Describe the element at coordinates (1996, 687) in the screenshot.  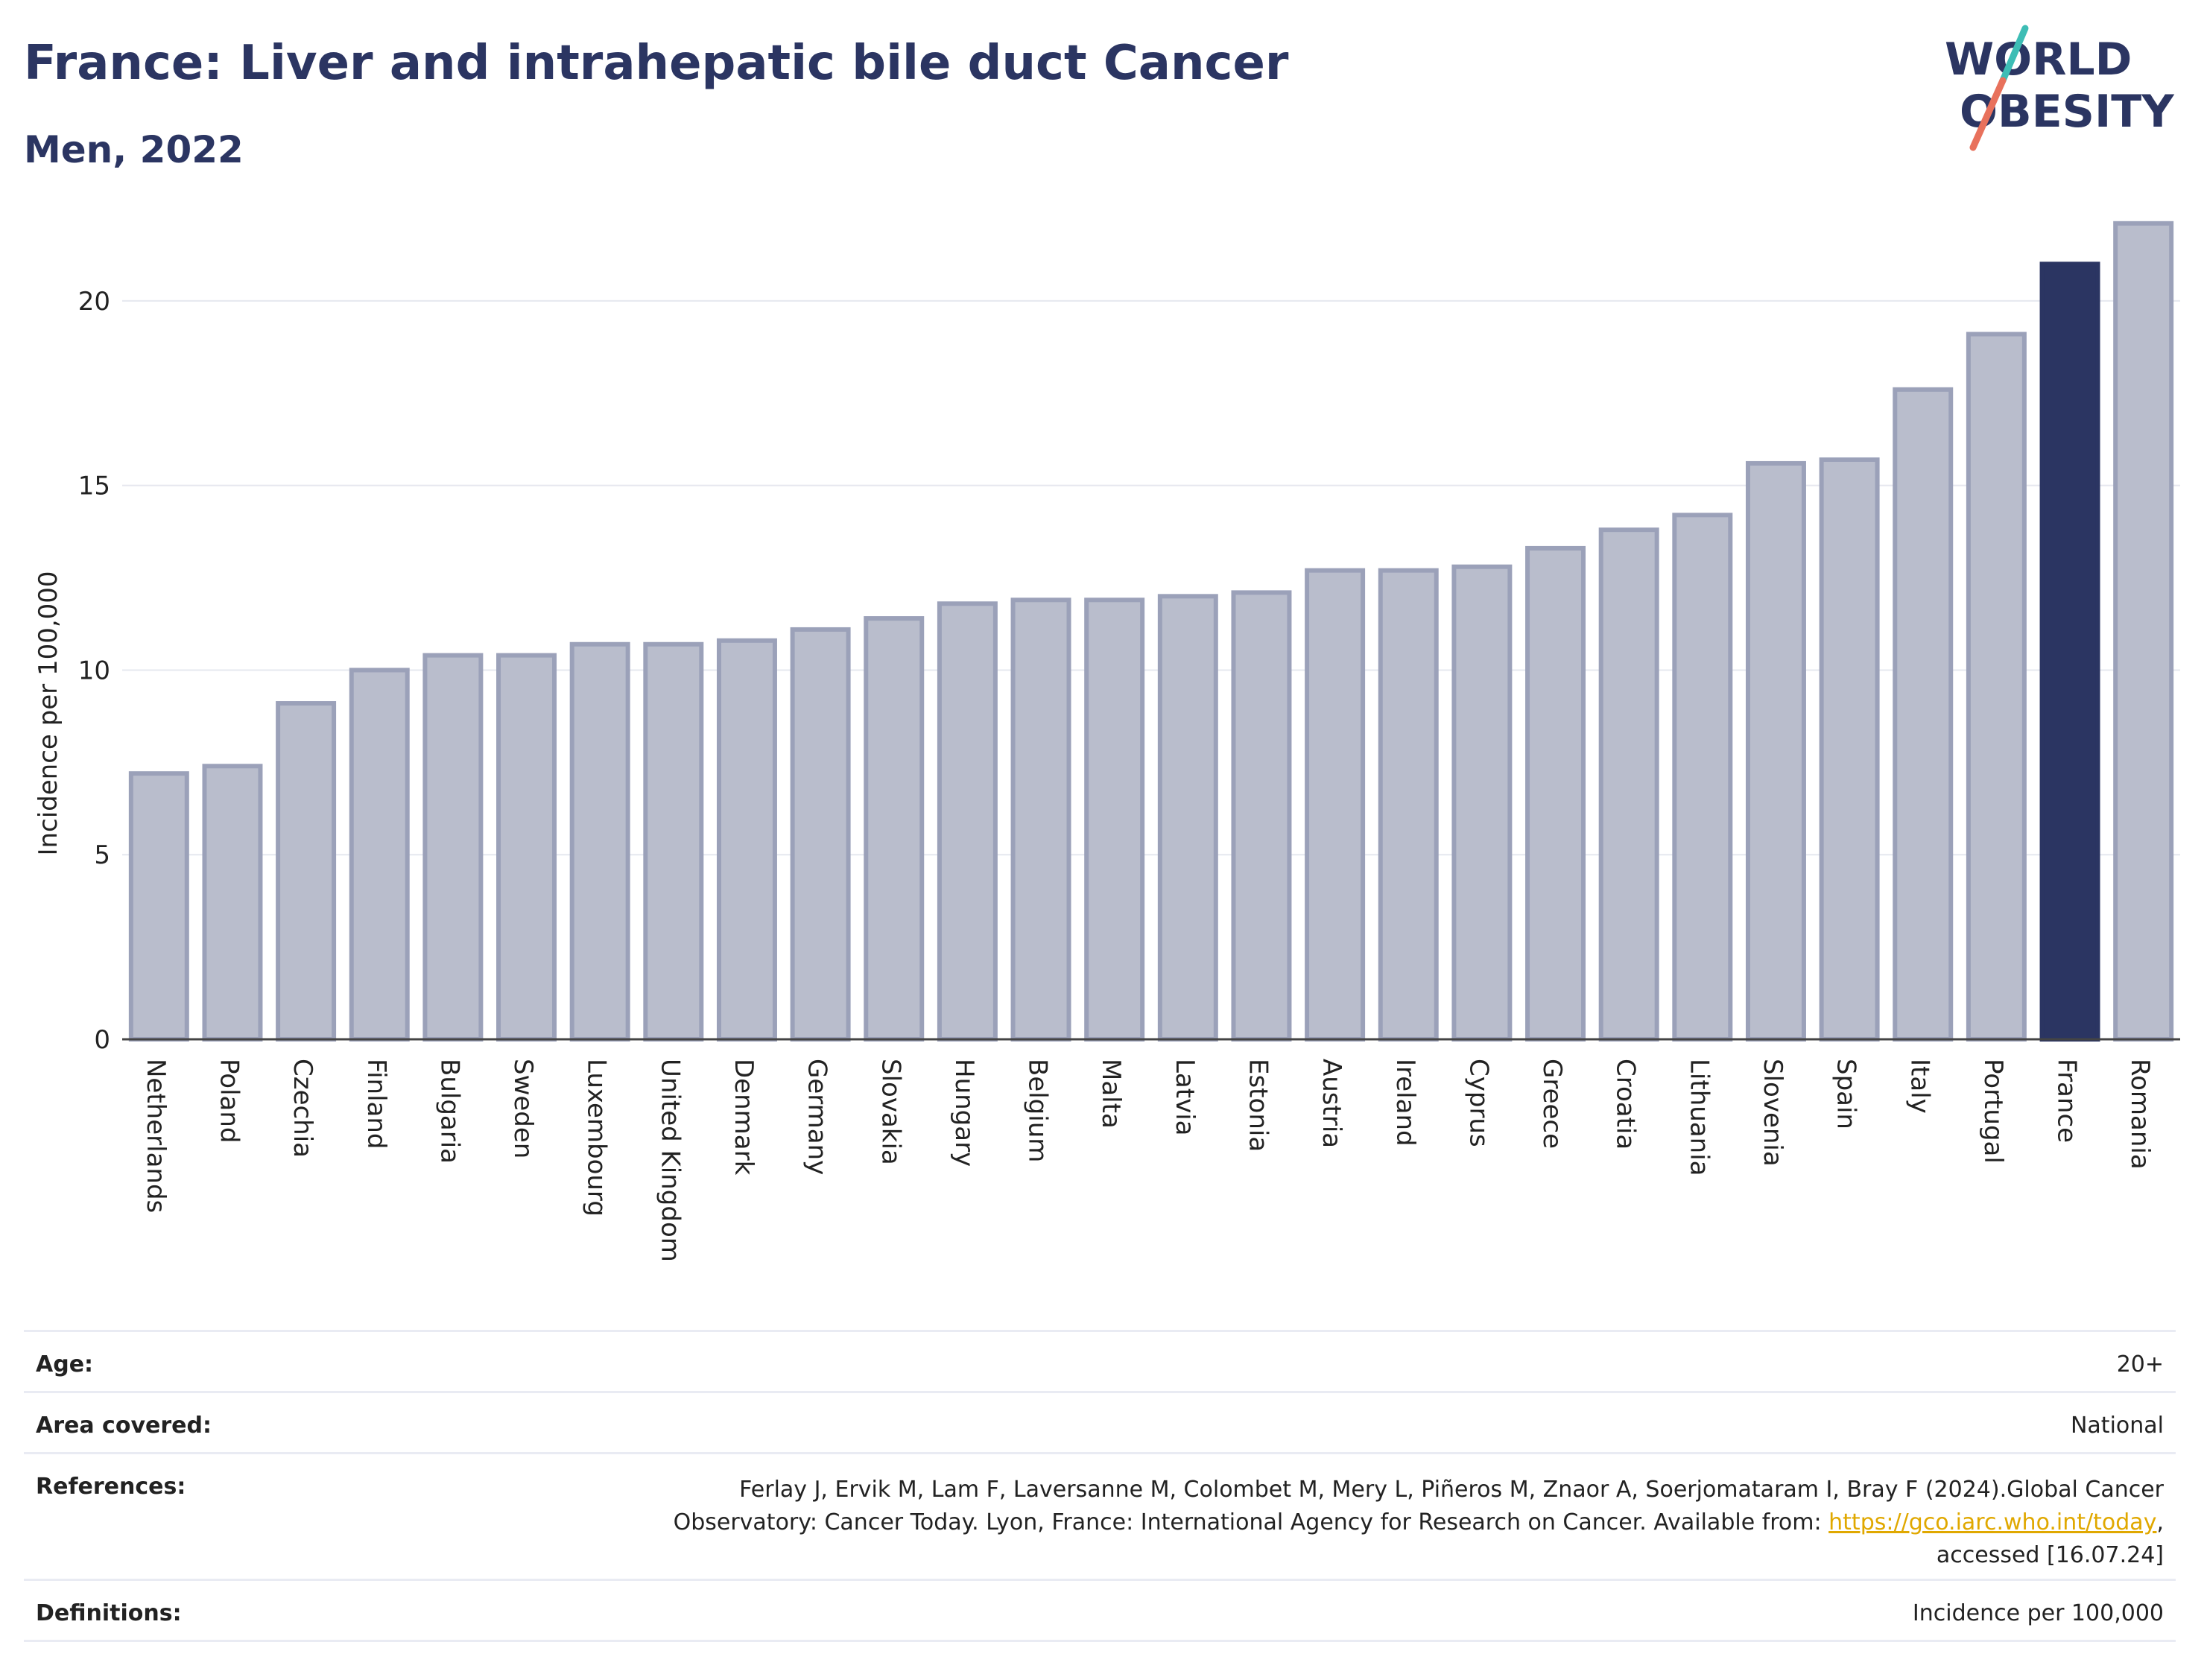
I see `bar-portugal` at that location.